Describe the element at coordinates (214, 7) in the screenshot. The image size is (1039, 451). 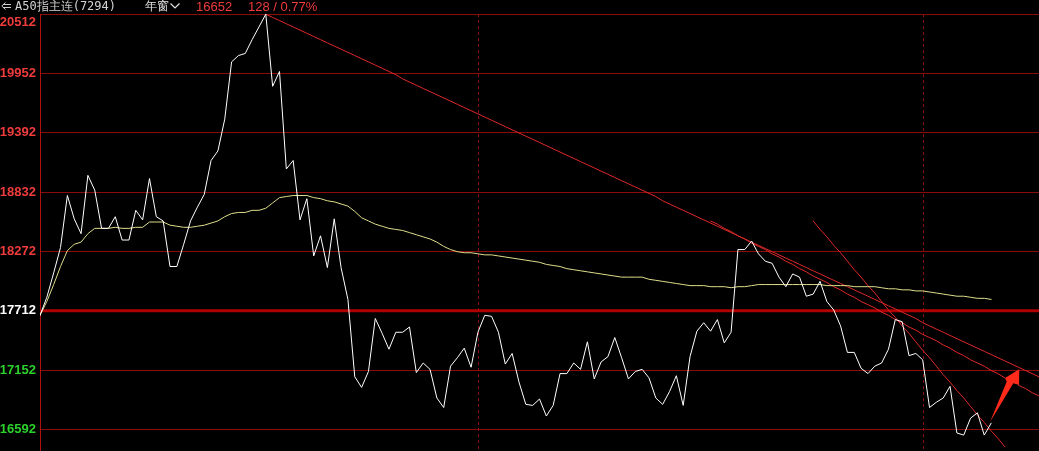
I see `text: 16652` at that location.